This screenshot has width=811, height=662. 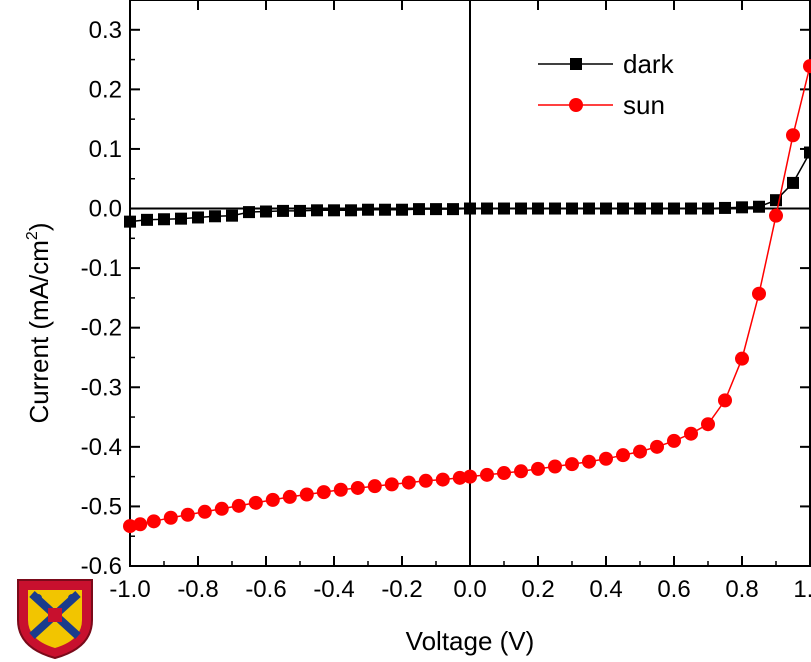 What do you see at coordinates (576, 105) in the screenshot?
I see `legend-marker-sun` at bounding box center [576, 105].